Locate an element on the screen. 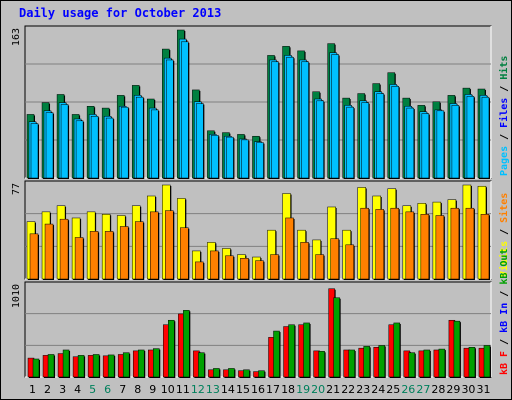  legend-part: kB In is located at coordinates (504, 318).